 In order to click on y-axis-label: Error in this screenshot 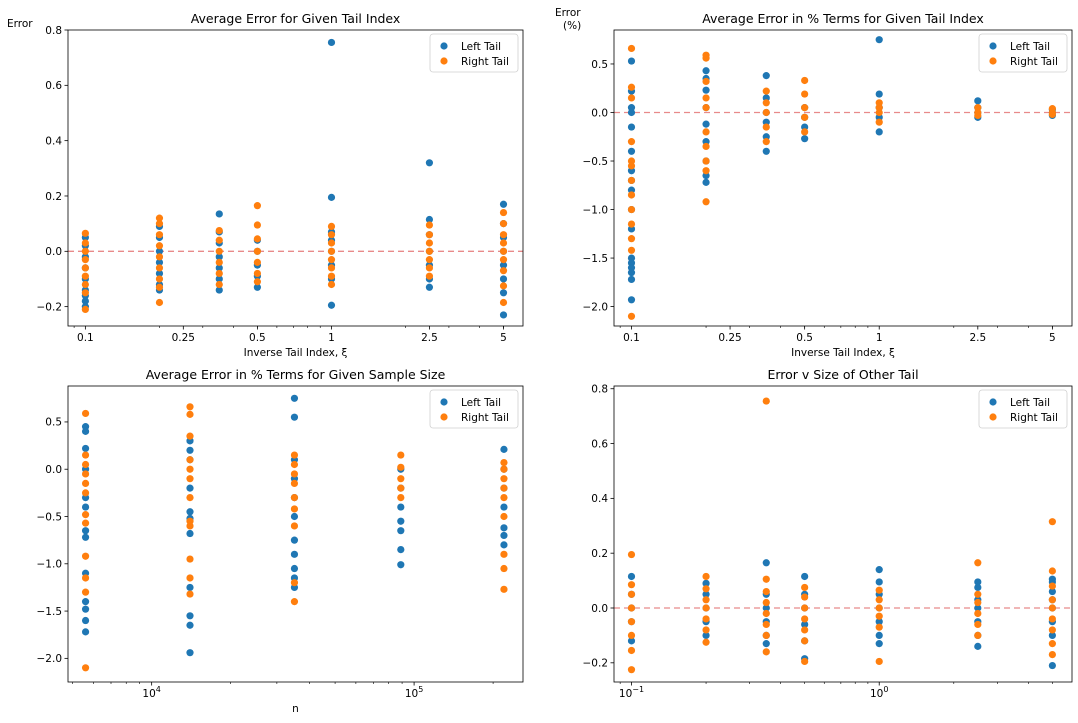, I will do `click(20, 24)`.